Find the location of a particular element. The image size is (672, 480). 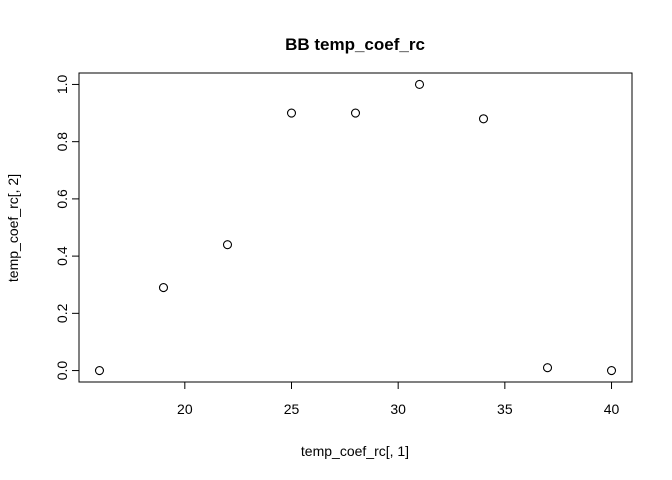

y-axis: 0.0 0.2 0.4 0.6 0.8 1.0 is located at coordinates (67, 228).